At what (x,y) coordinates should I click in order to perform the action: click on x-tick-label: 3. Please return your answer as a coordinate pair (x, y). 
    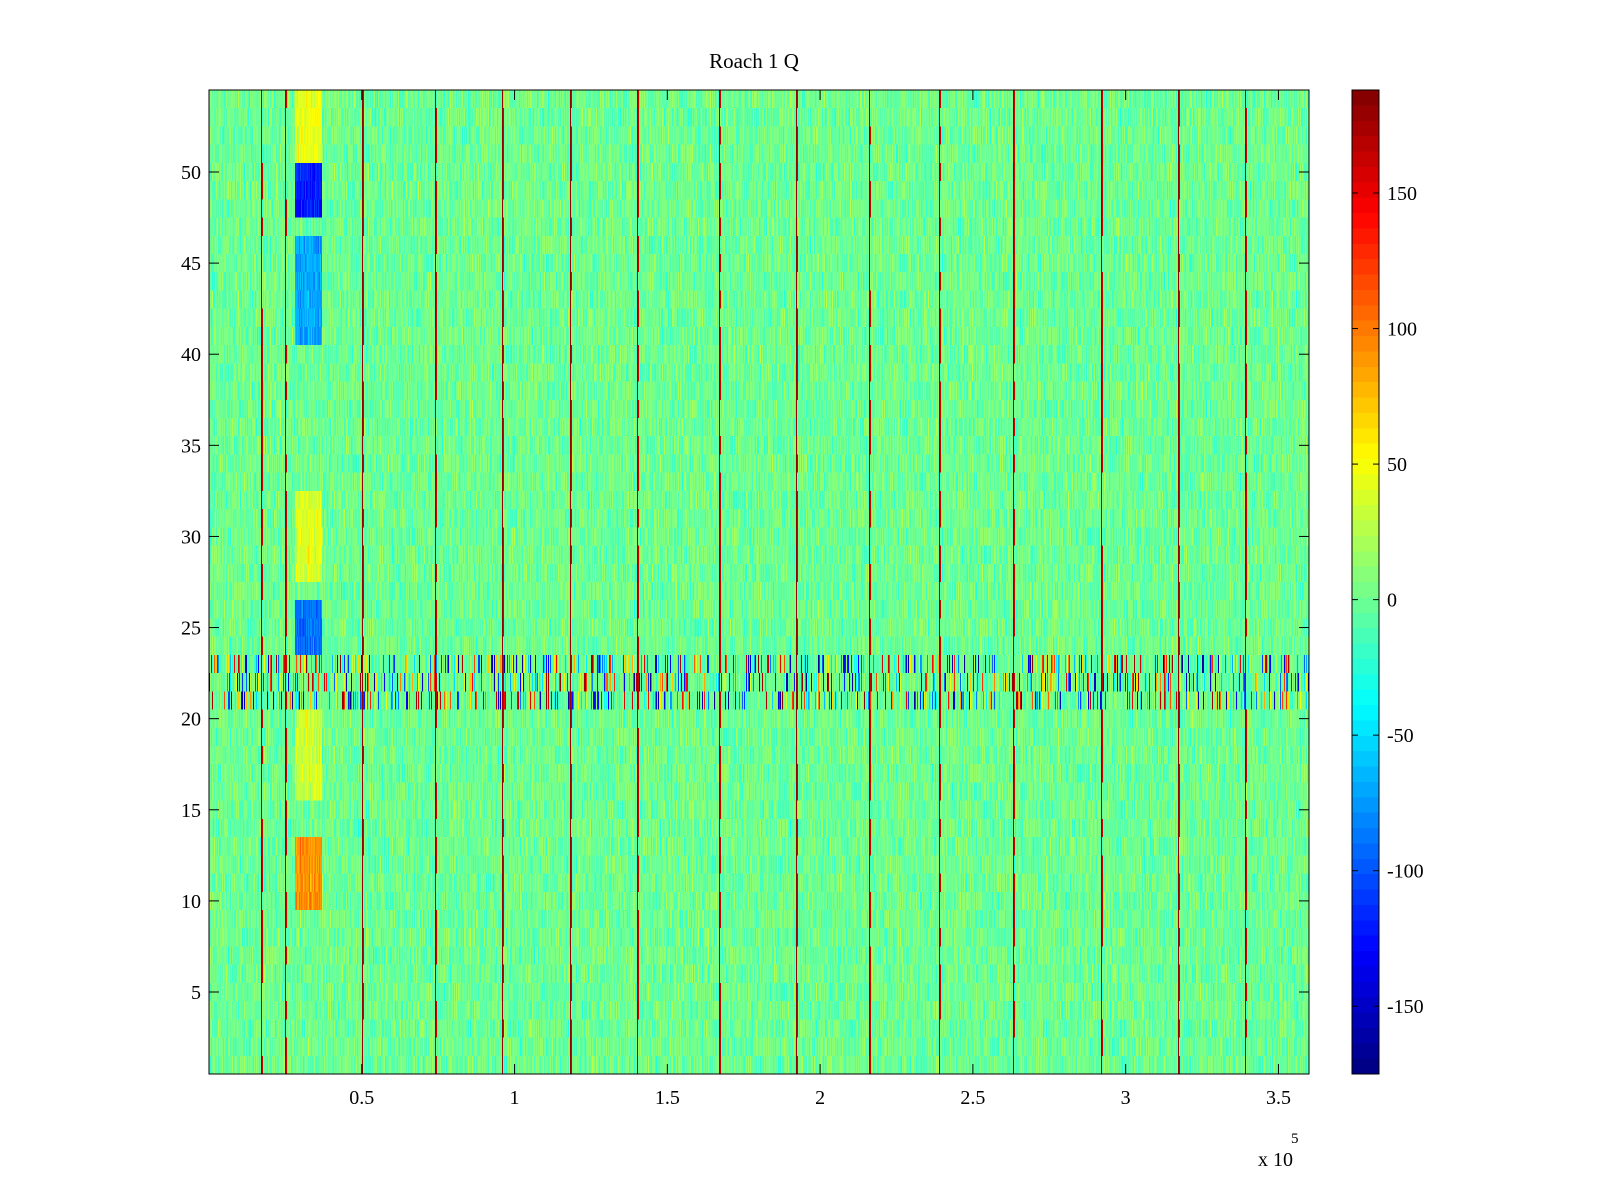
    Looking at the image, I should click on (1126, 1098).